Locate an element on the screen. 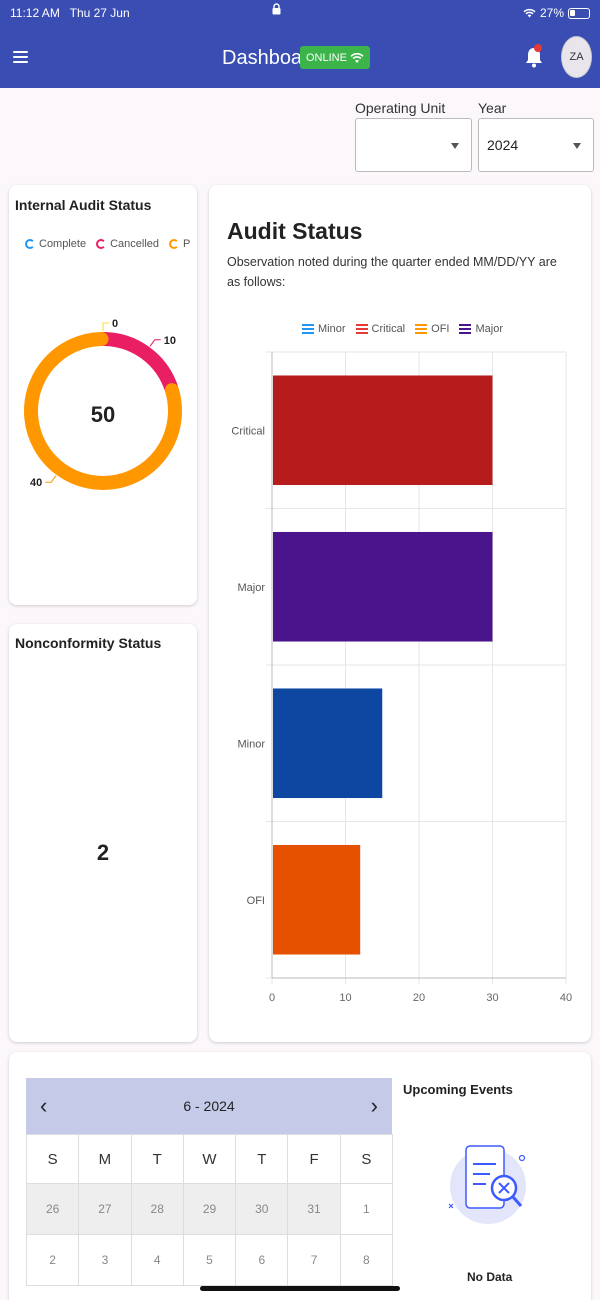  weekday-header: F is located at coordinates (314, 1159).